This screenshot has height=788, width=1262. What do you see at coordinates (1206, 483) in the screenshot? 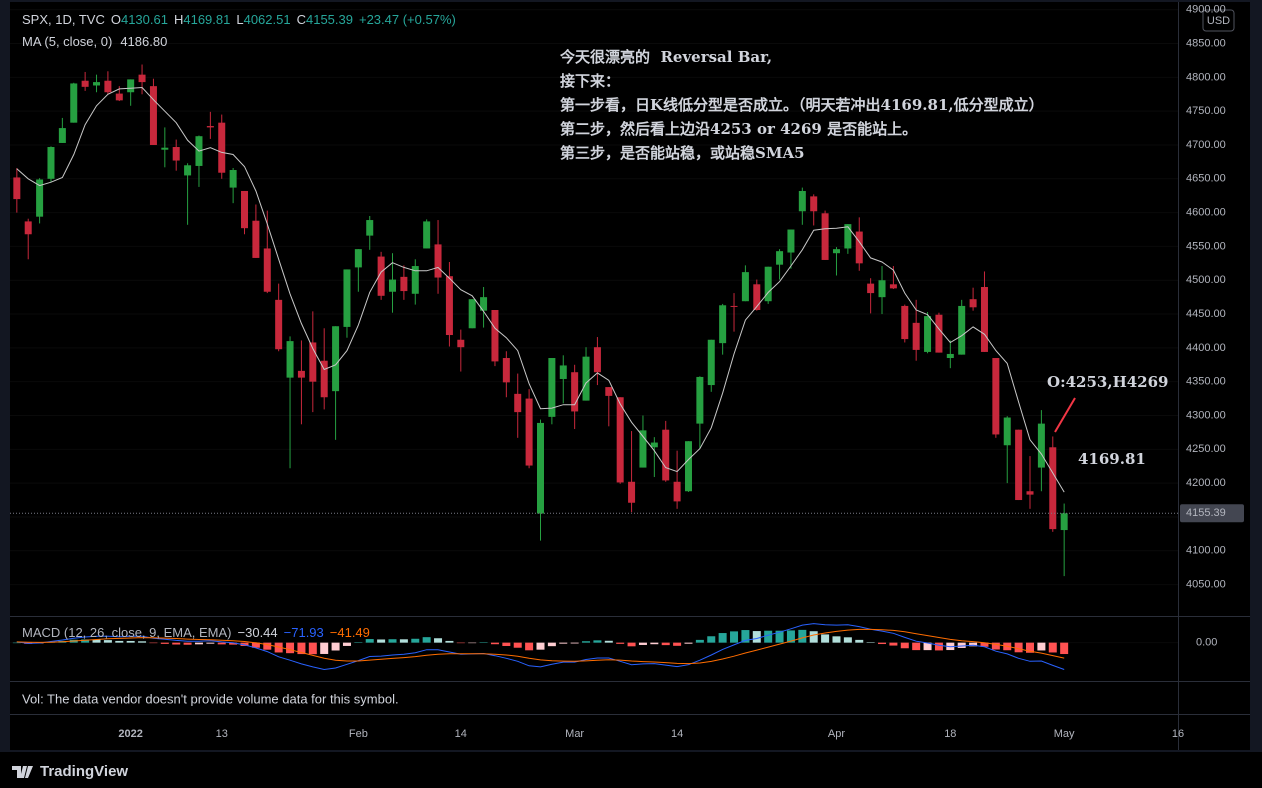
I see `y-tick-label: 4200.00` at bounding box center [1206, 483].